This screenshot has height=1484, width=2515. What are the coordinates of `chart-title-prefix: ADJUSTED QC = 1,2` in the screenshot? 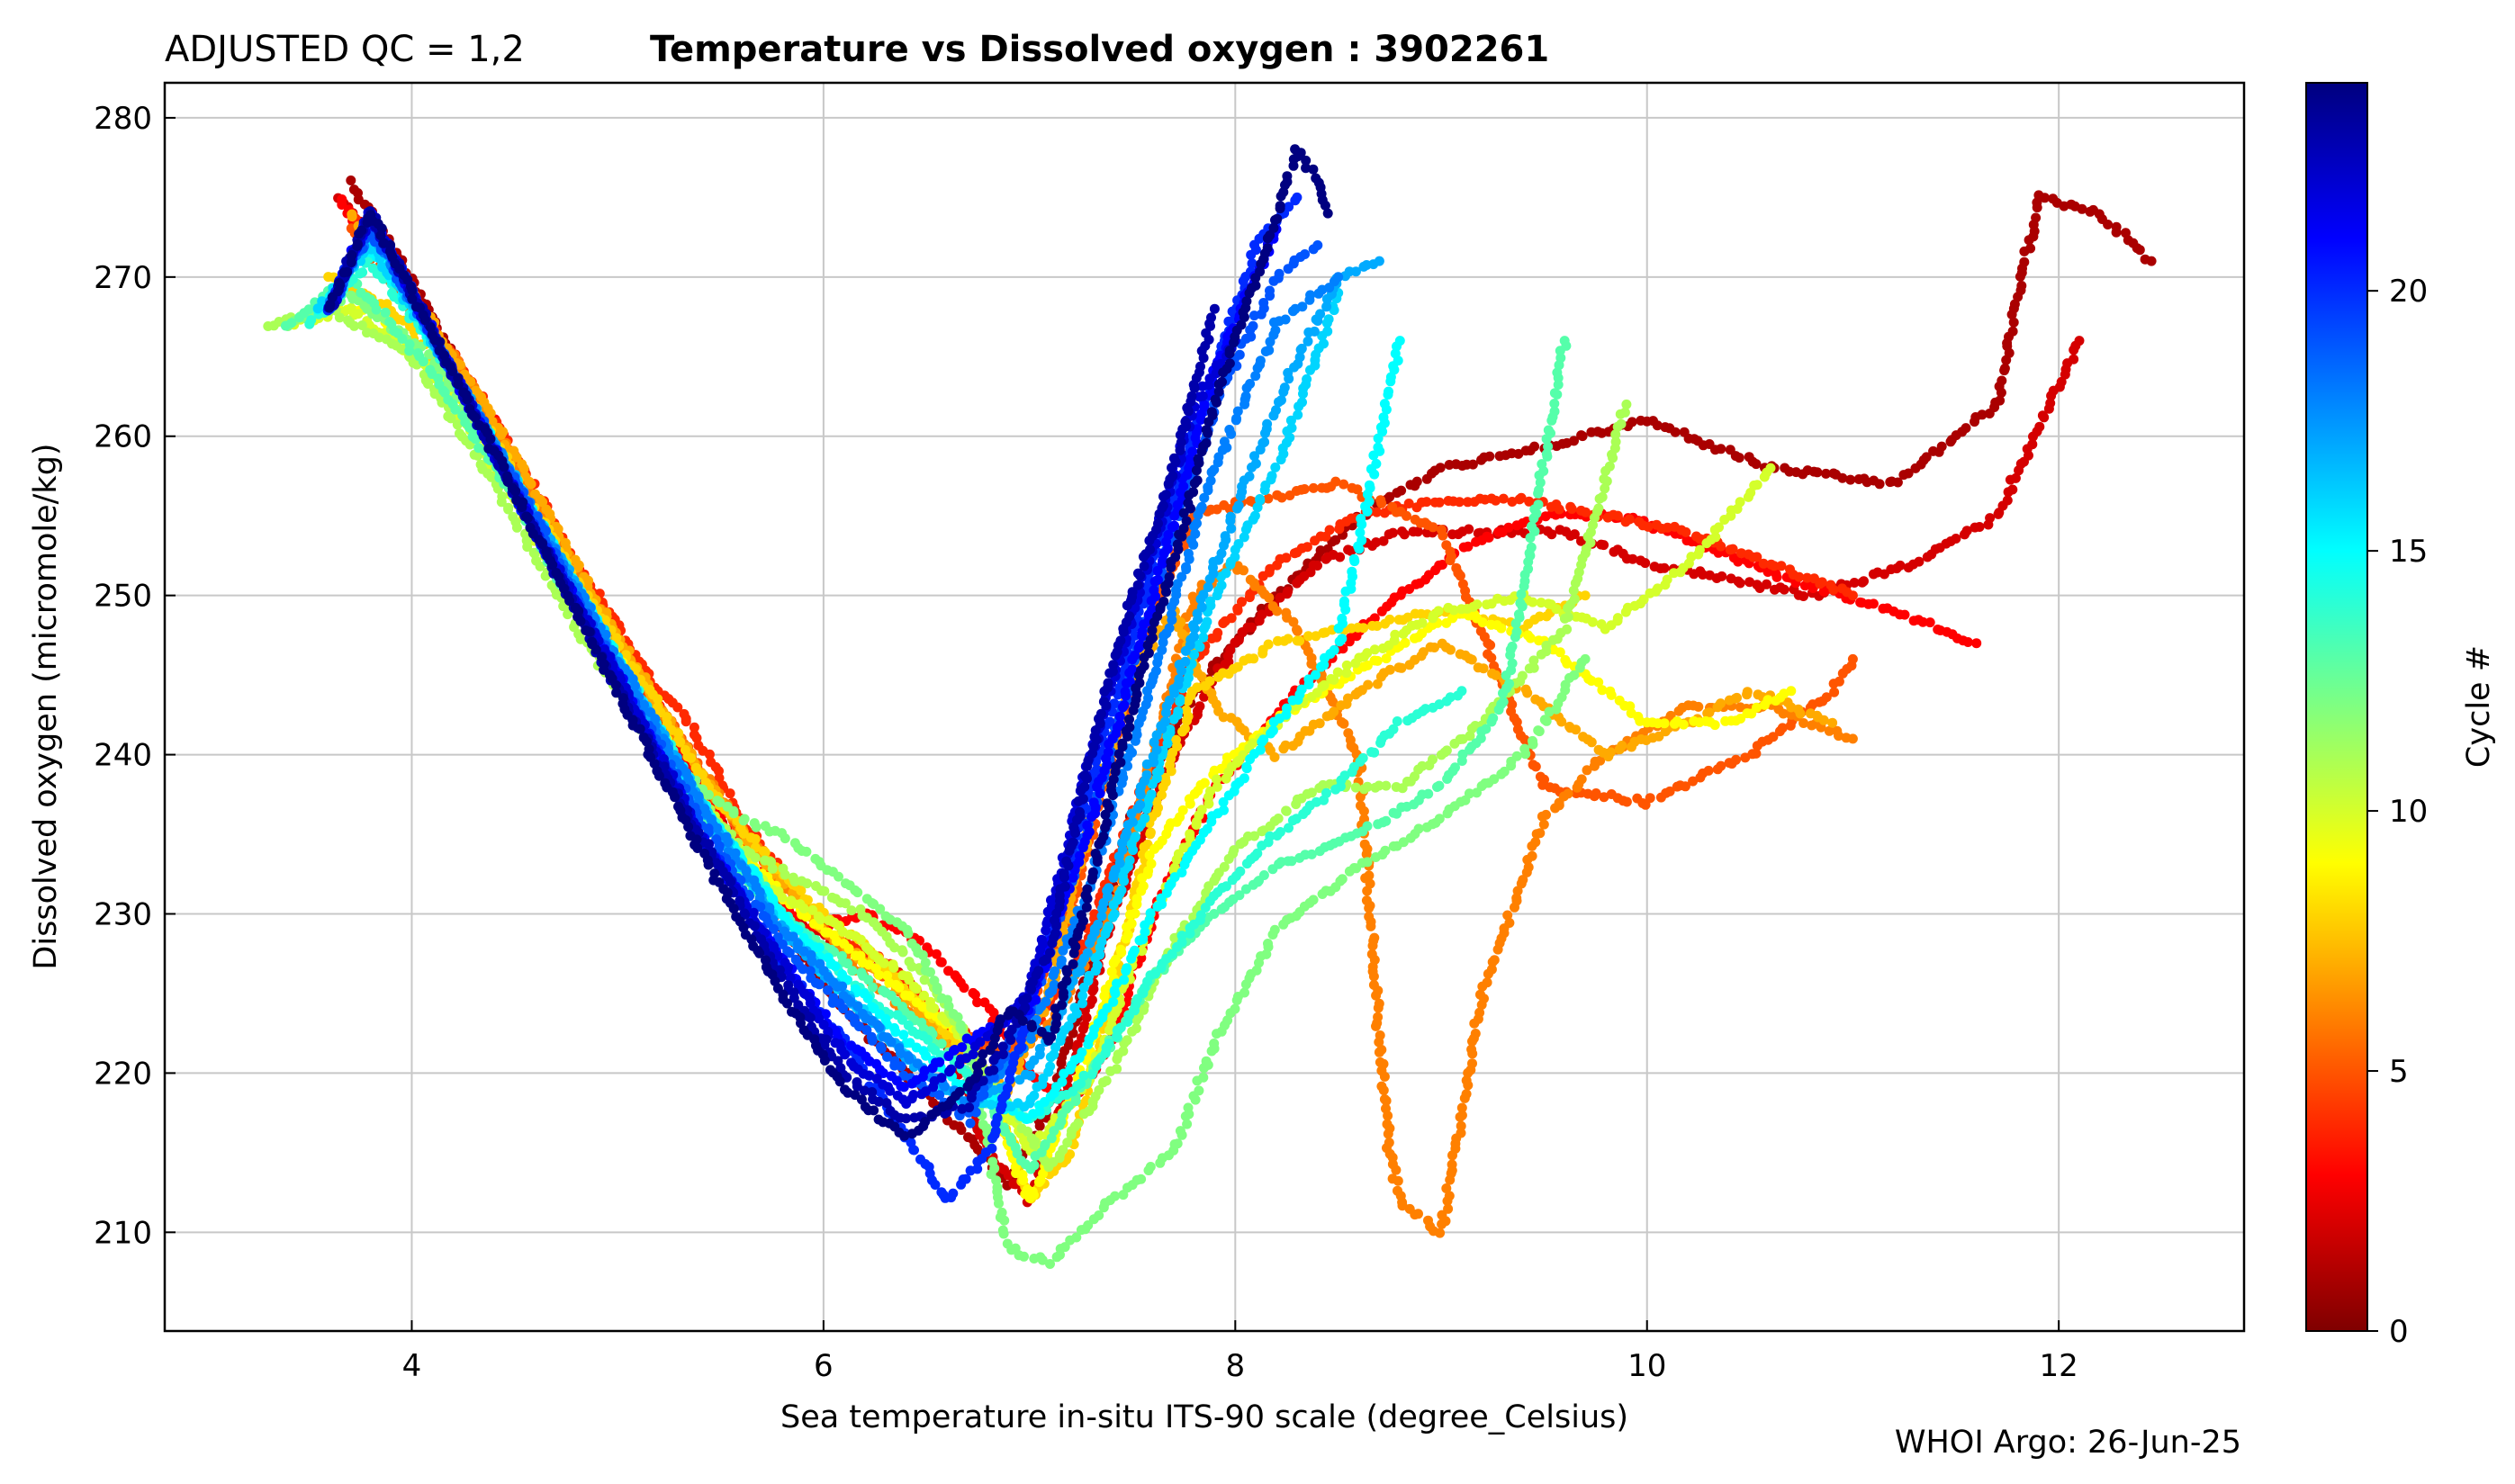 It's located at (345, 50).